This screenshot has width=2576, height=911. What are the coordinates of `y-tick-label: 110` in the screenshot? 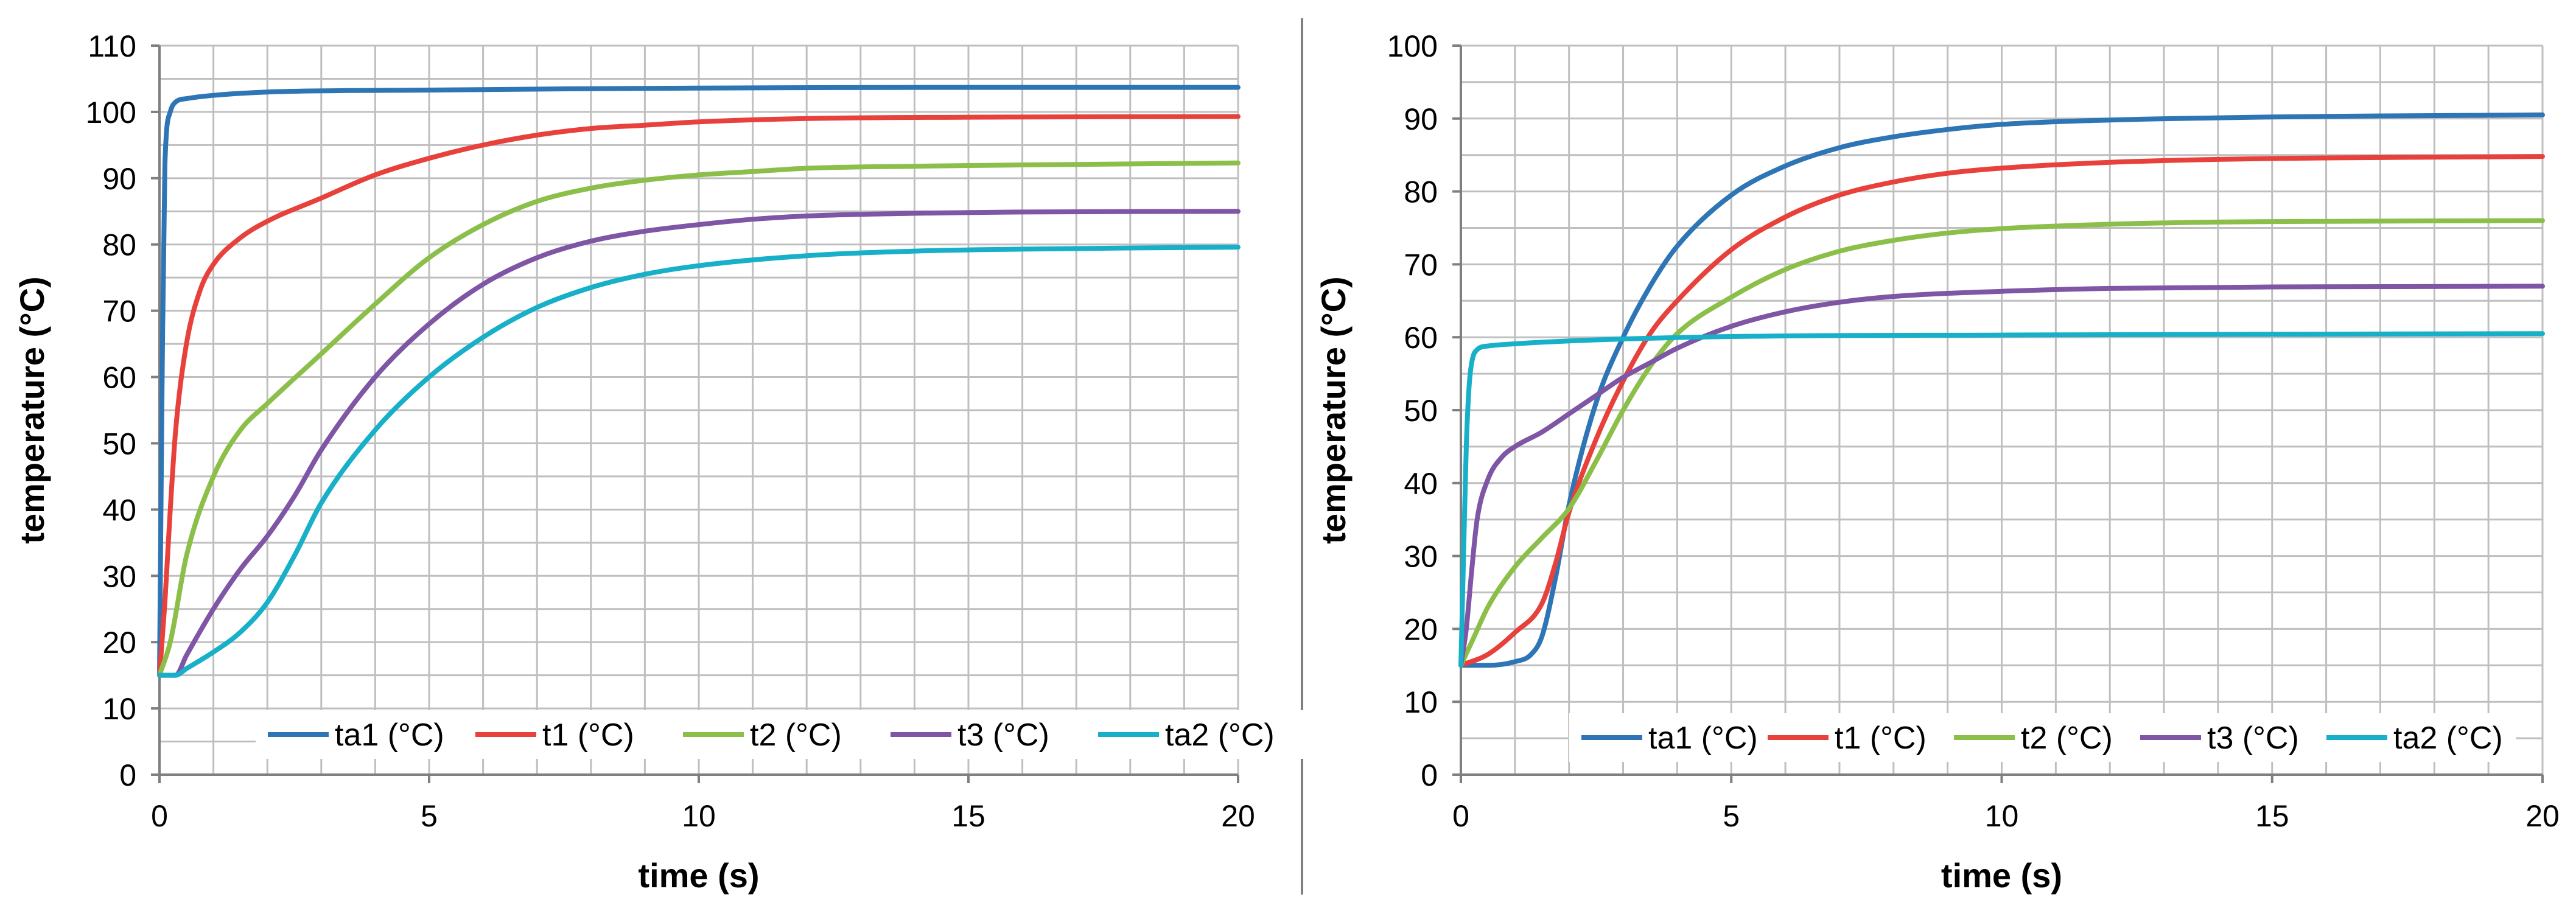 It's located at (112, 46).